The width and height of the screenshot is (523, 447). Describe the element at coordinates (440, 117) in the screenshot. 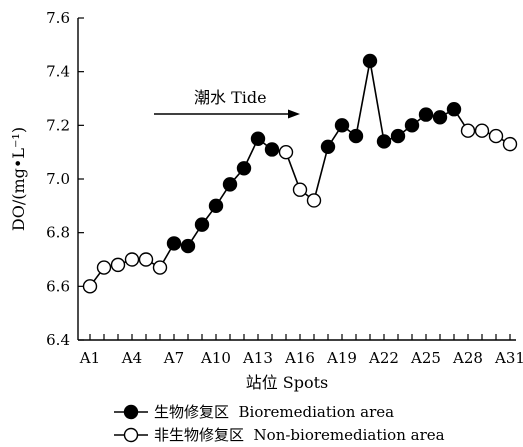

I see `data-point-a26` at that location.